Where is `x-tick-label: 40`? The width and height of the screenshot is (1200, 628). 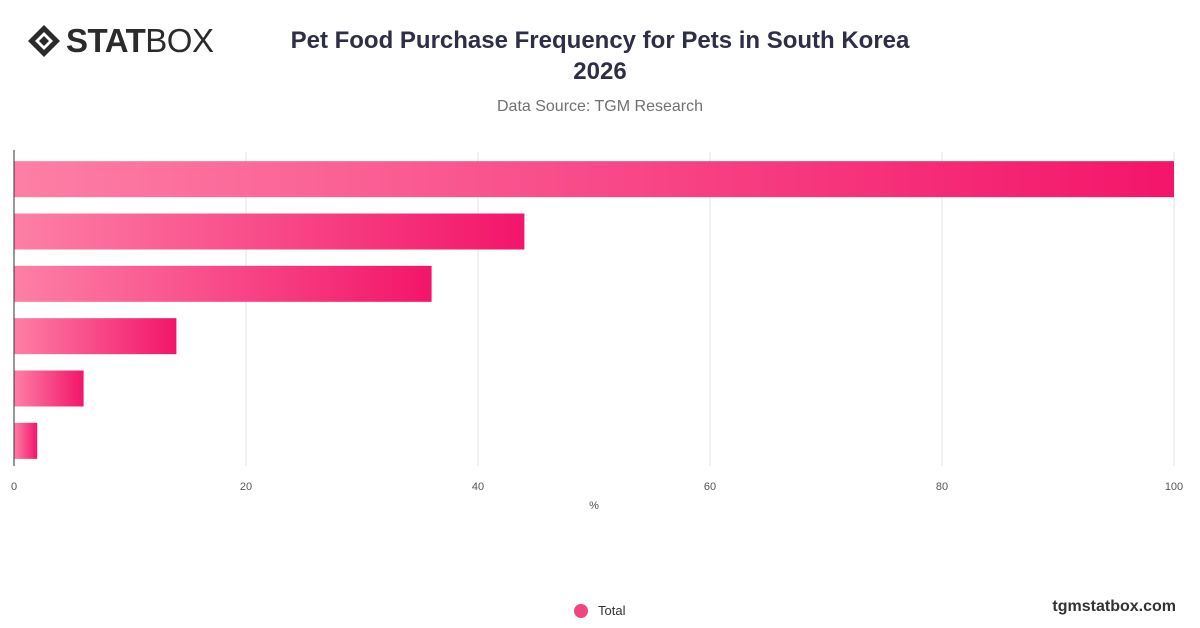
x-tick-label: 40 is located at coordinates (478, 487).